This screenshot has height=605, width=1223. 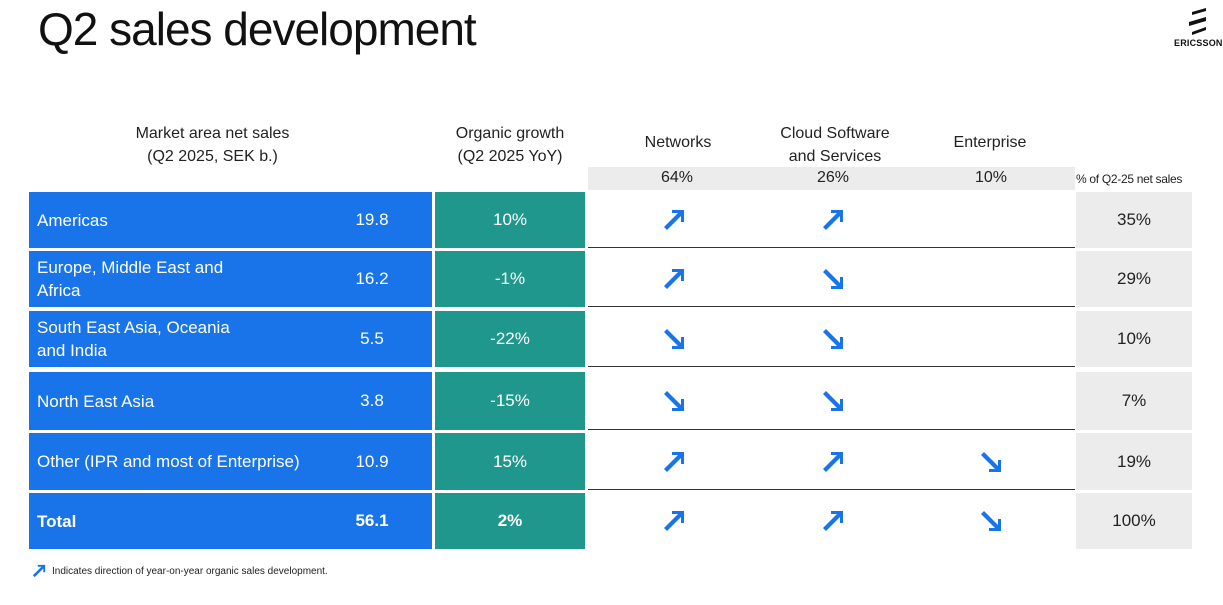 I want to click on share-of-net-sales: 10%, so click(x=1134, y=339).